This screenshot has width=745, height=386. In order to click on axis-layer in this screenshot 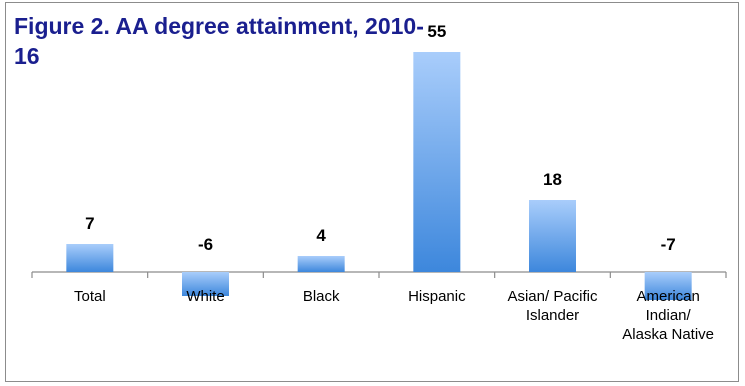, I will do `click(379, 274)`.